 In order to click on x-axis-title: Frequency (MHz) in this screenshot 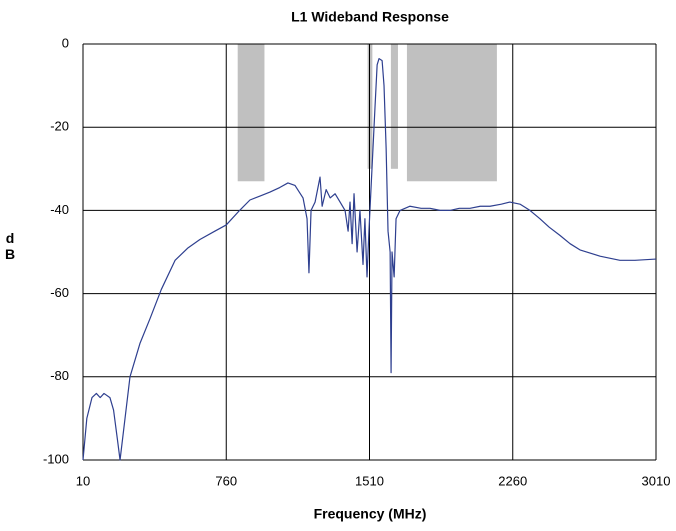, I will do `click(370, 514)`.